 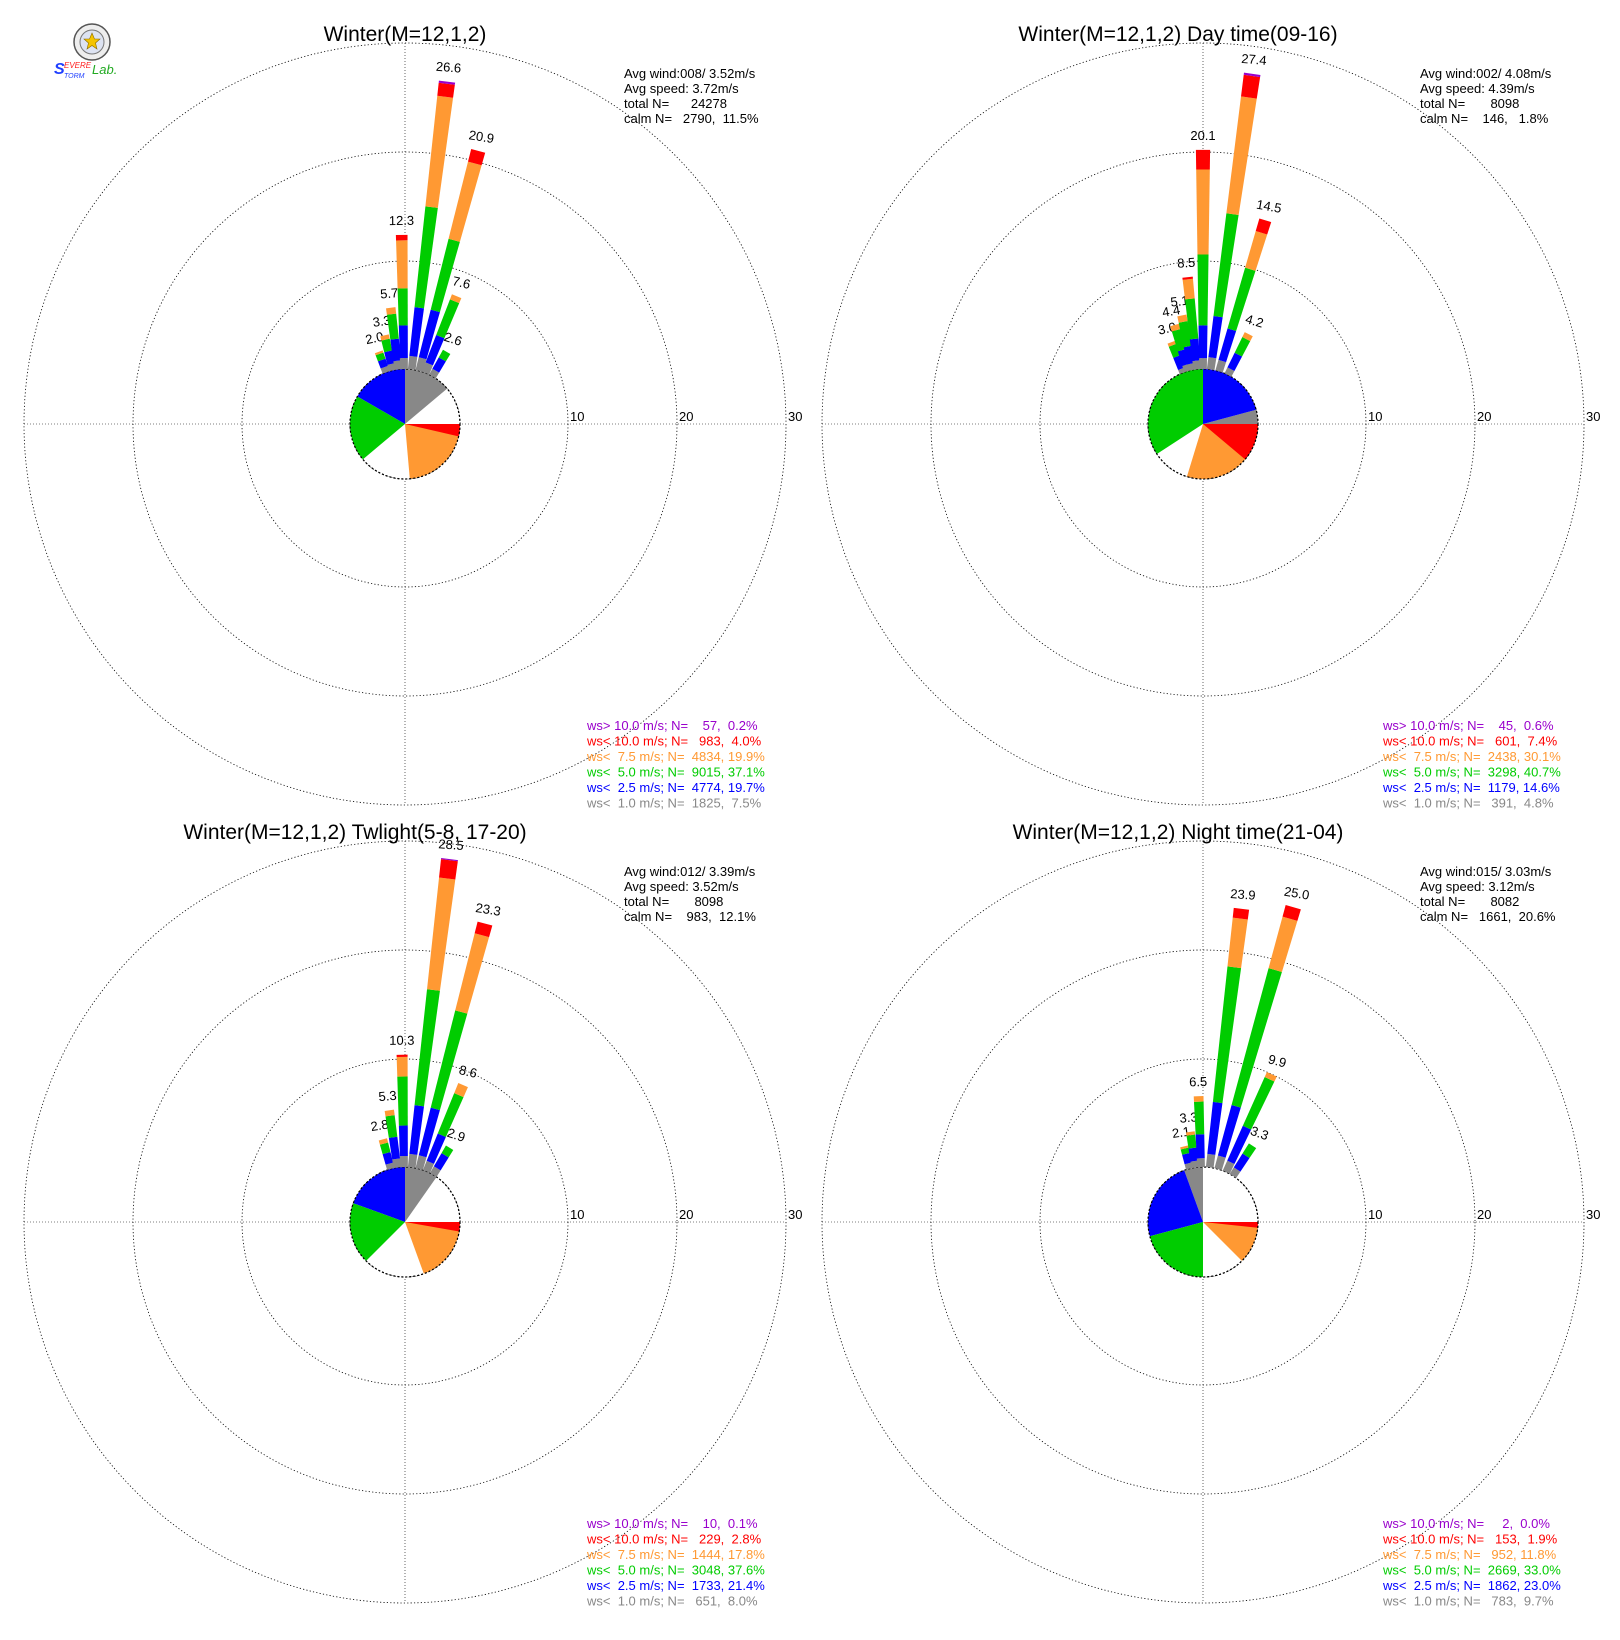 I want to click on petal: 23.9, so click(x=1230, y=1027).